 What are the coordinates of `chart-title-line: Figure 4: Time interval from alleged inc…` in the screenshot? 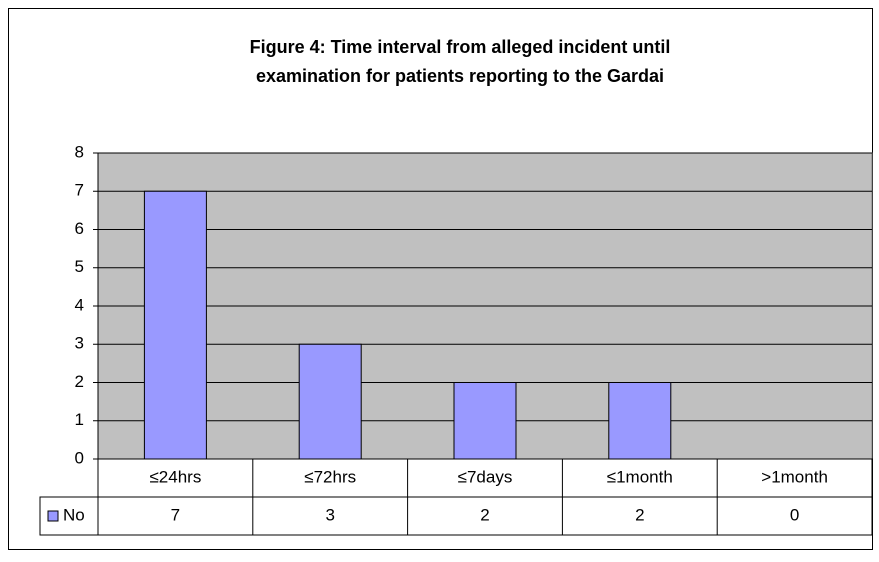 It's located at (460, 47).